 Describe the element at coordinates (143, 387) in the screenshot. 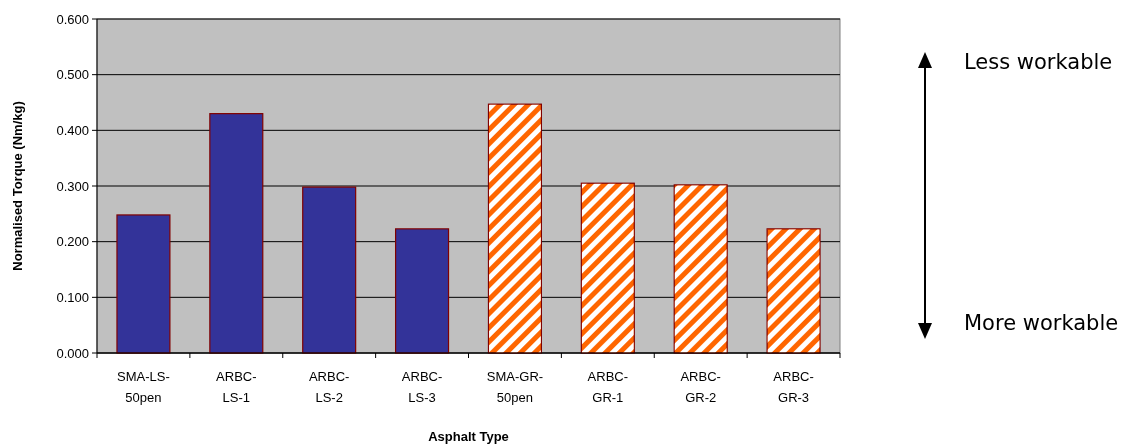

I see `x-tick-label: SMA-LS-50pen` at that location.